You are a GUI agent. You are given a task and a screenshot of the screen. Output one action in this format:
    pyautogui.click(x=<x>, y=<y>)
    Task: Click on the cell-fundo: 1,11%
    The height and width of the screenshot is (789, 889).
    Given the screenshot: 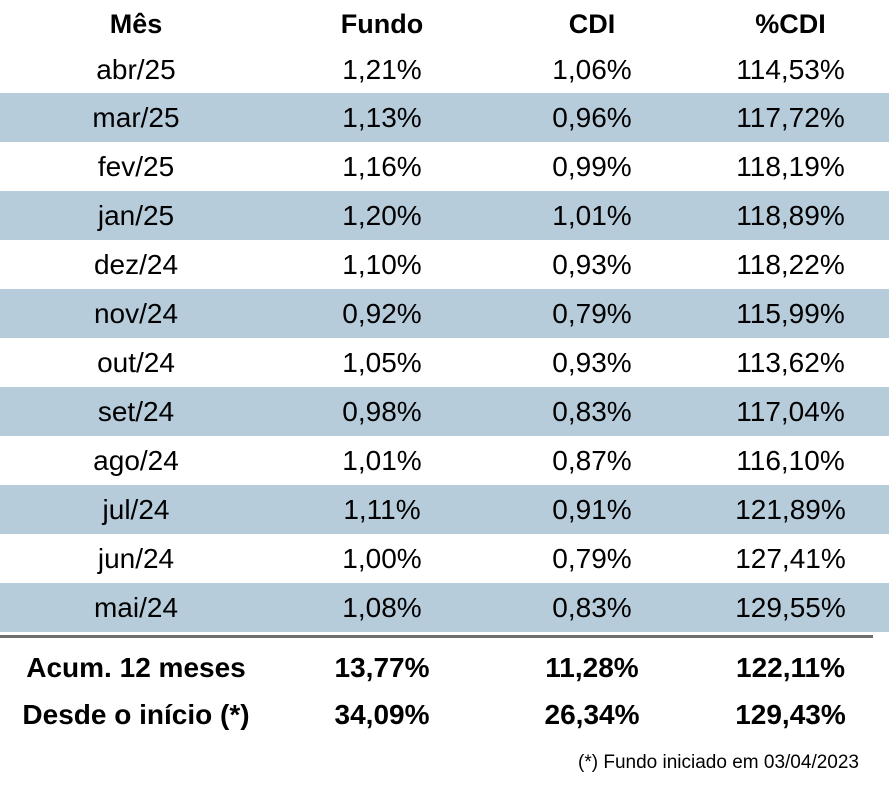 What is the action you would take?
    pyautogui.click(x=382, y=509)
    